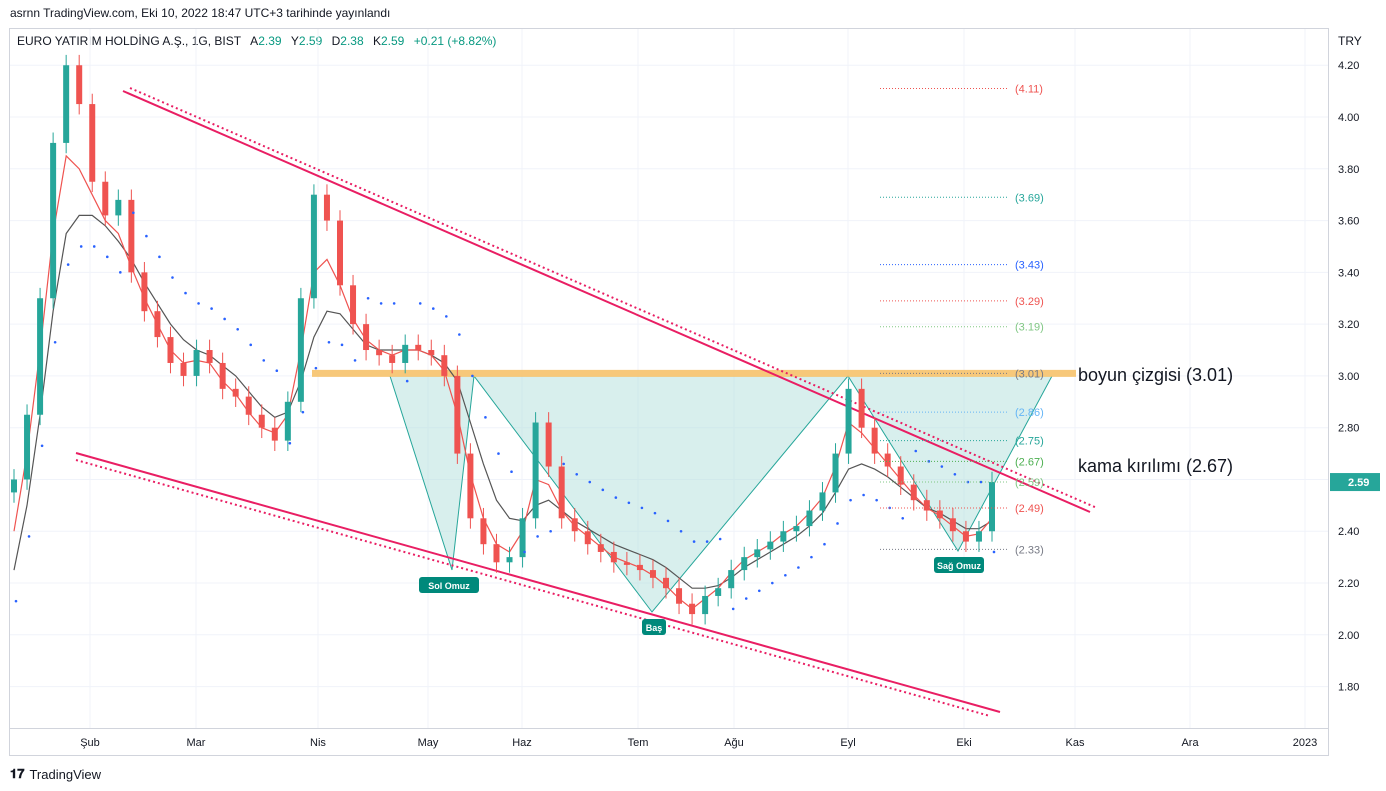  I want to click on footer-brand: 𝟏𝟕 TradingView, so click(55, 774).